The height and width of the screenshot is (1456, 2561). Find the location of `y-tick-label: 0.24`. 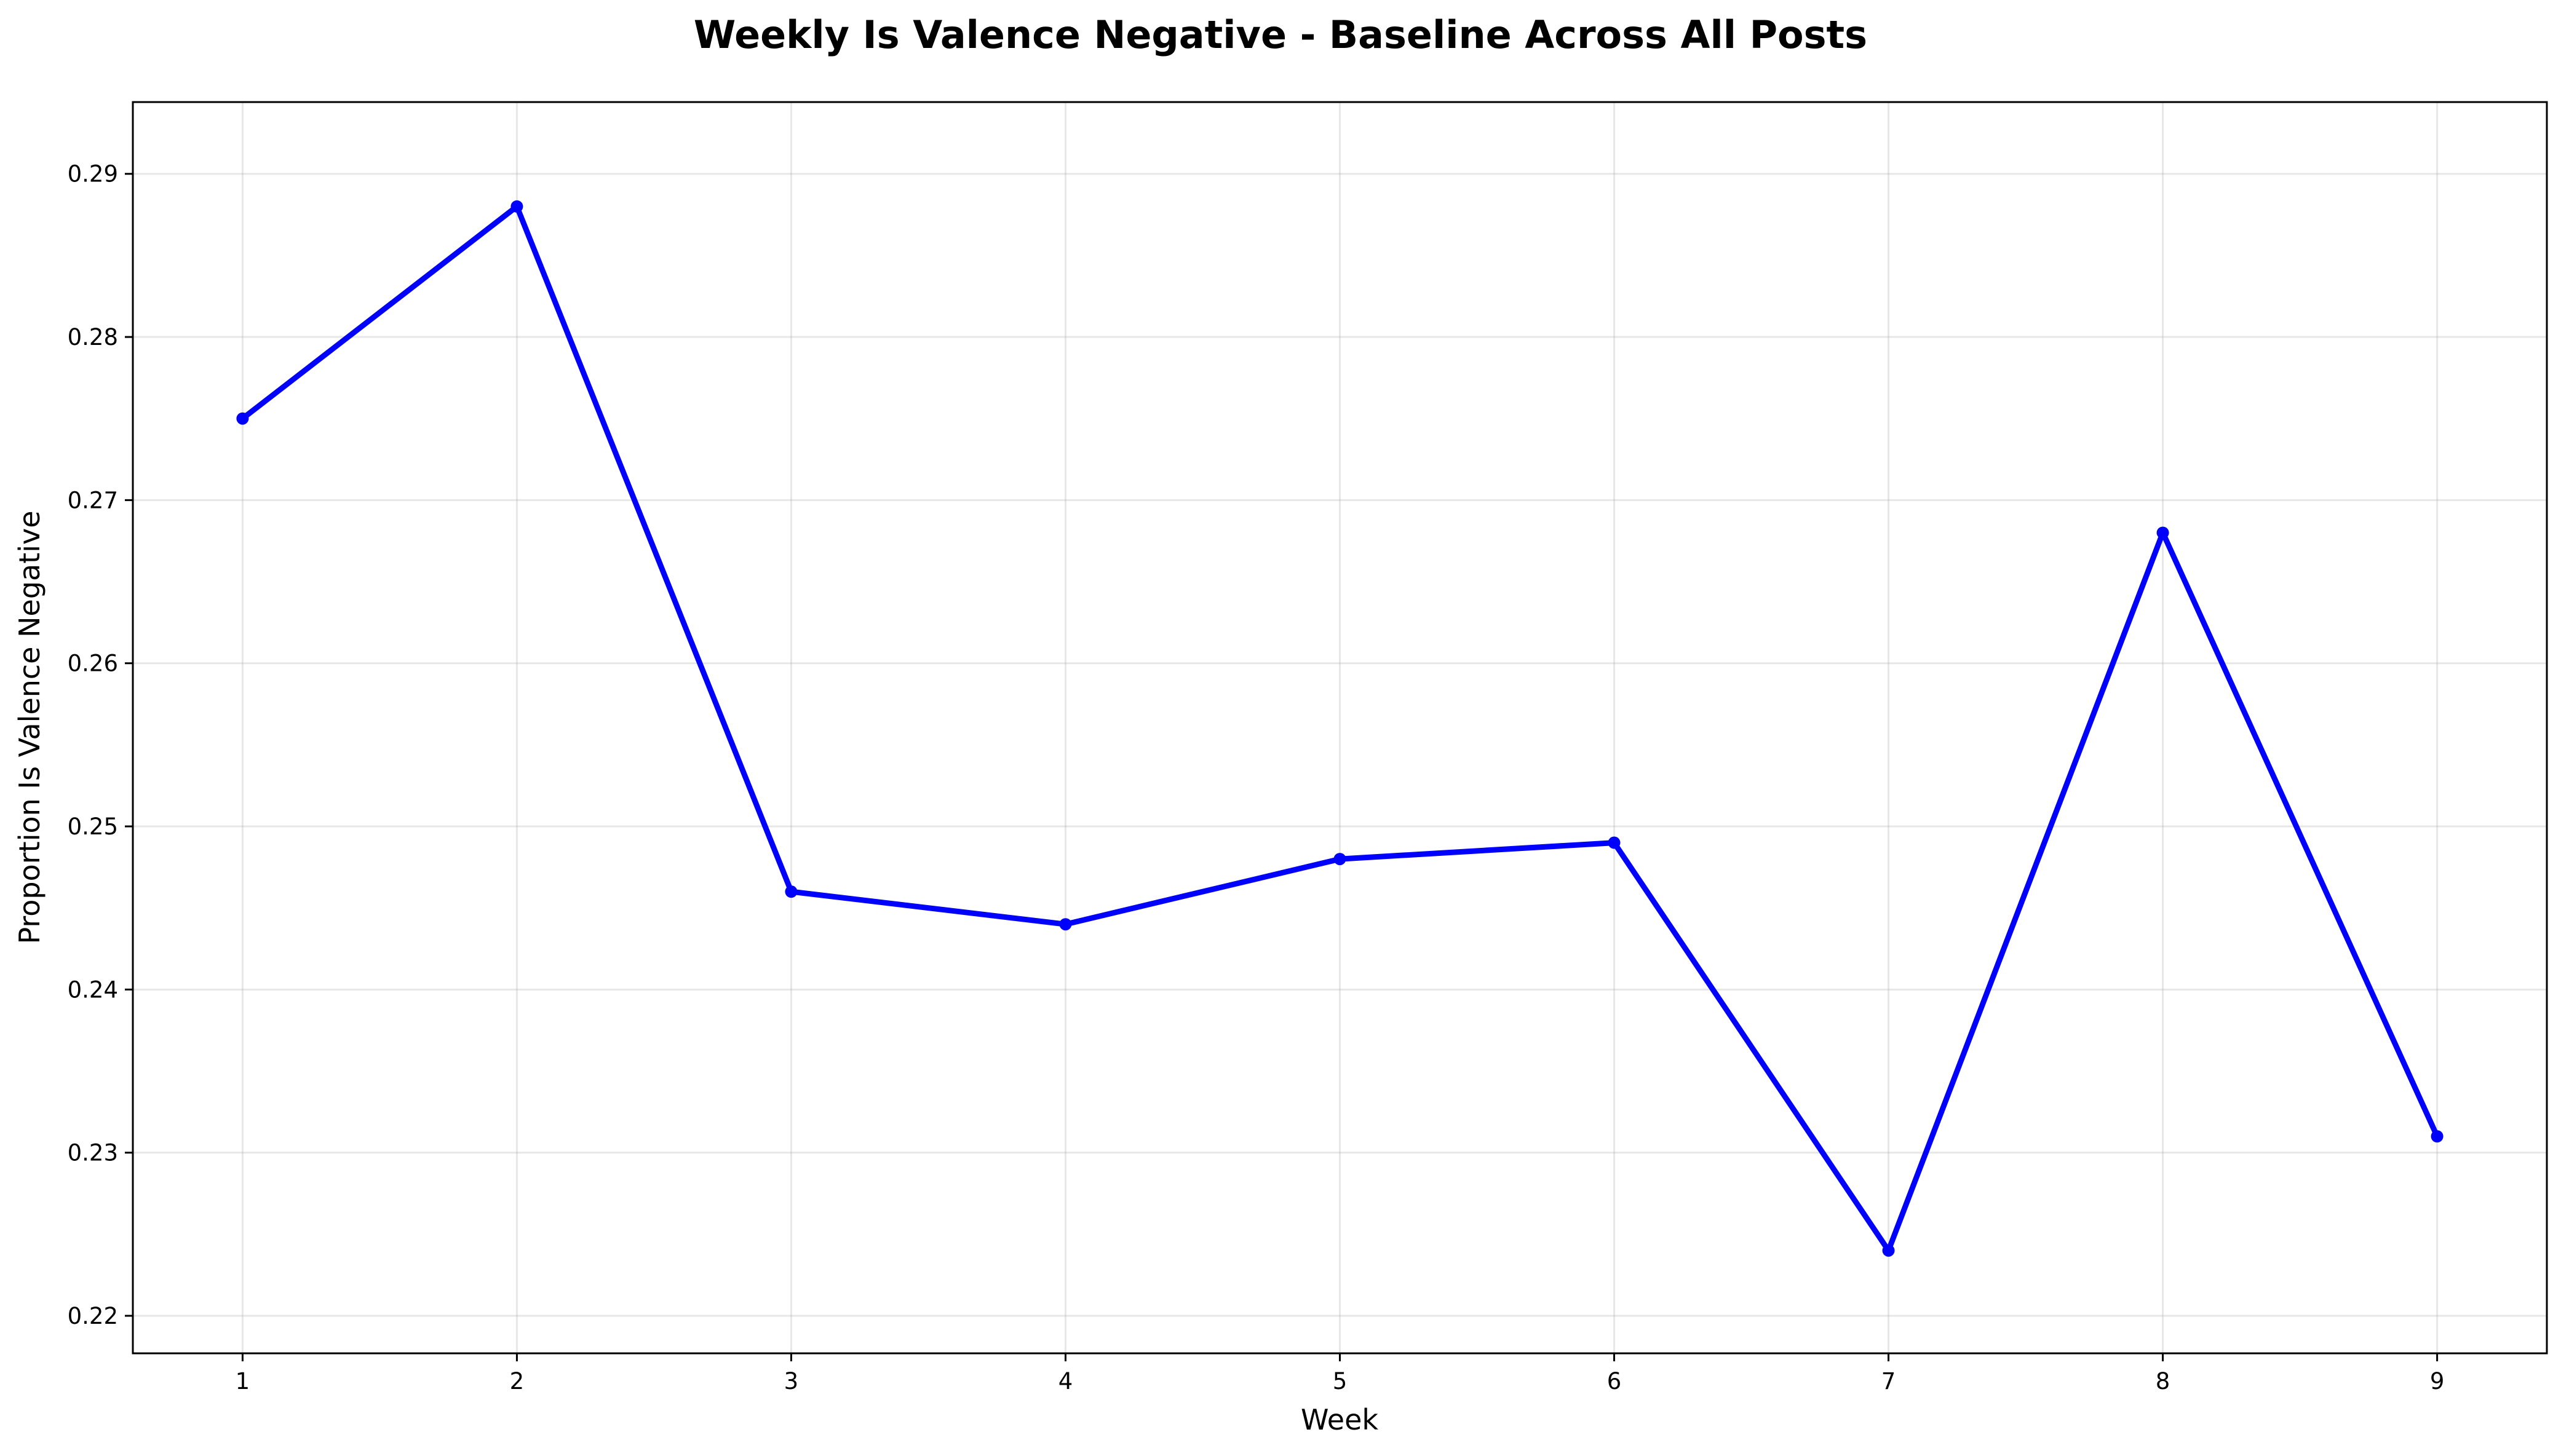

y-tick-label: 0.24 is located at coordinates (93, 990).